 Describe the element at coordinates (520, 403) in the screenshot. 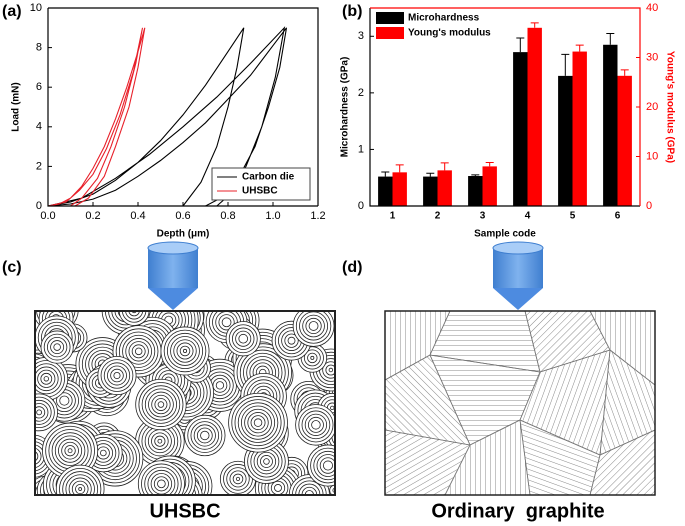

I see `grain-structure` at that location.